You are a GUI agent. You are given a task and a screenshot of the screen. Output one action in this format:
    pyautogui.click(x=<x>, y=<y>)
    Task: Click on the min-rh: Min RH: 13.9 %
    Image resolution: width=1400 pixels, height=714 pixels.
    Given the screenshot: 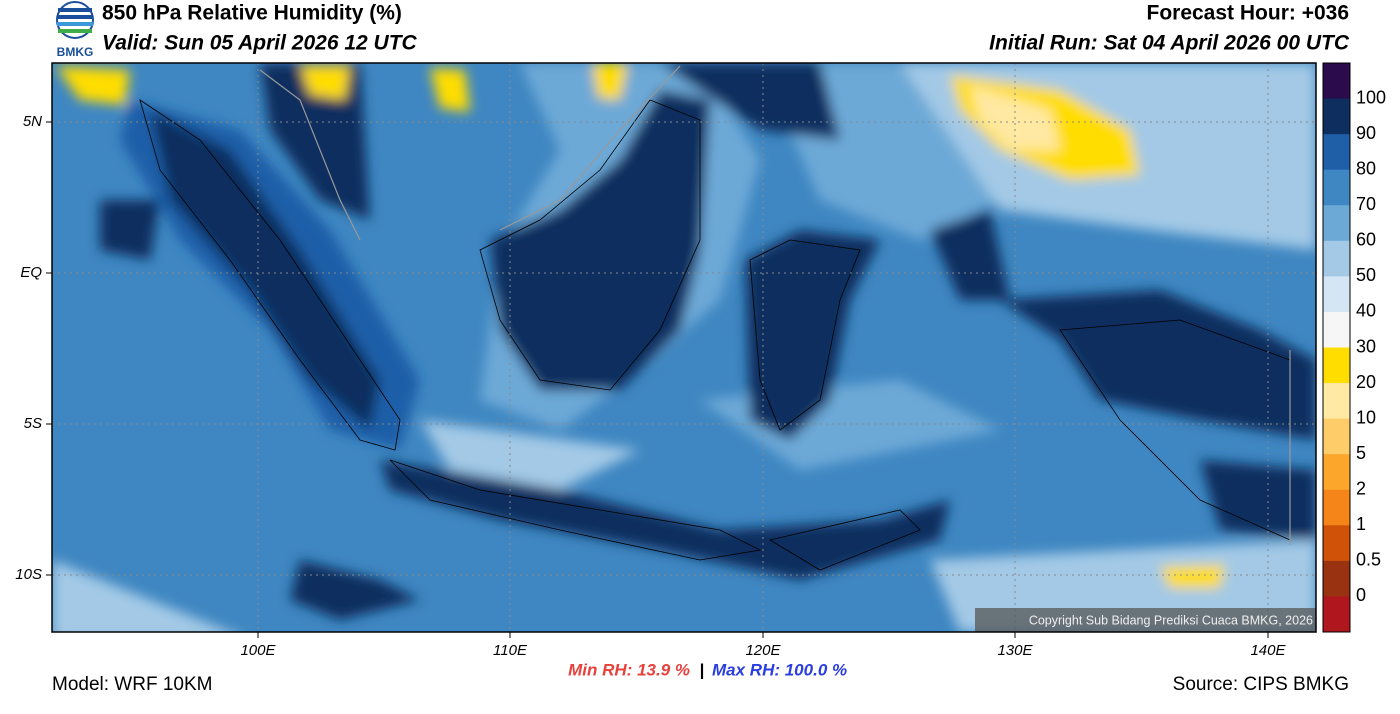 What is the action you would take?
    pyautogui.click(x=629, y=669)
    